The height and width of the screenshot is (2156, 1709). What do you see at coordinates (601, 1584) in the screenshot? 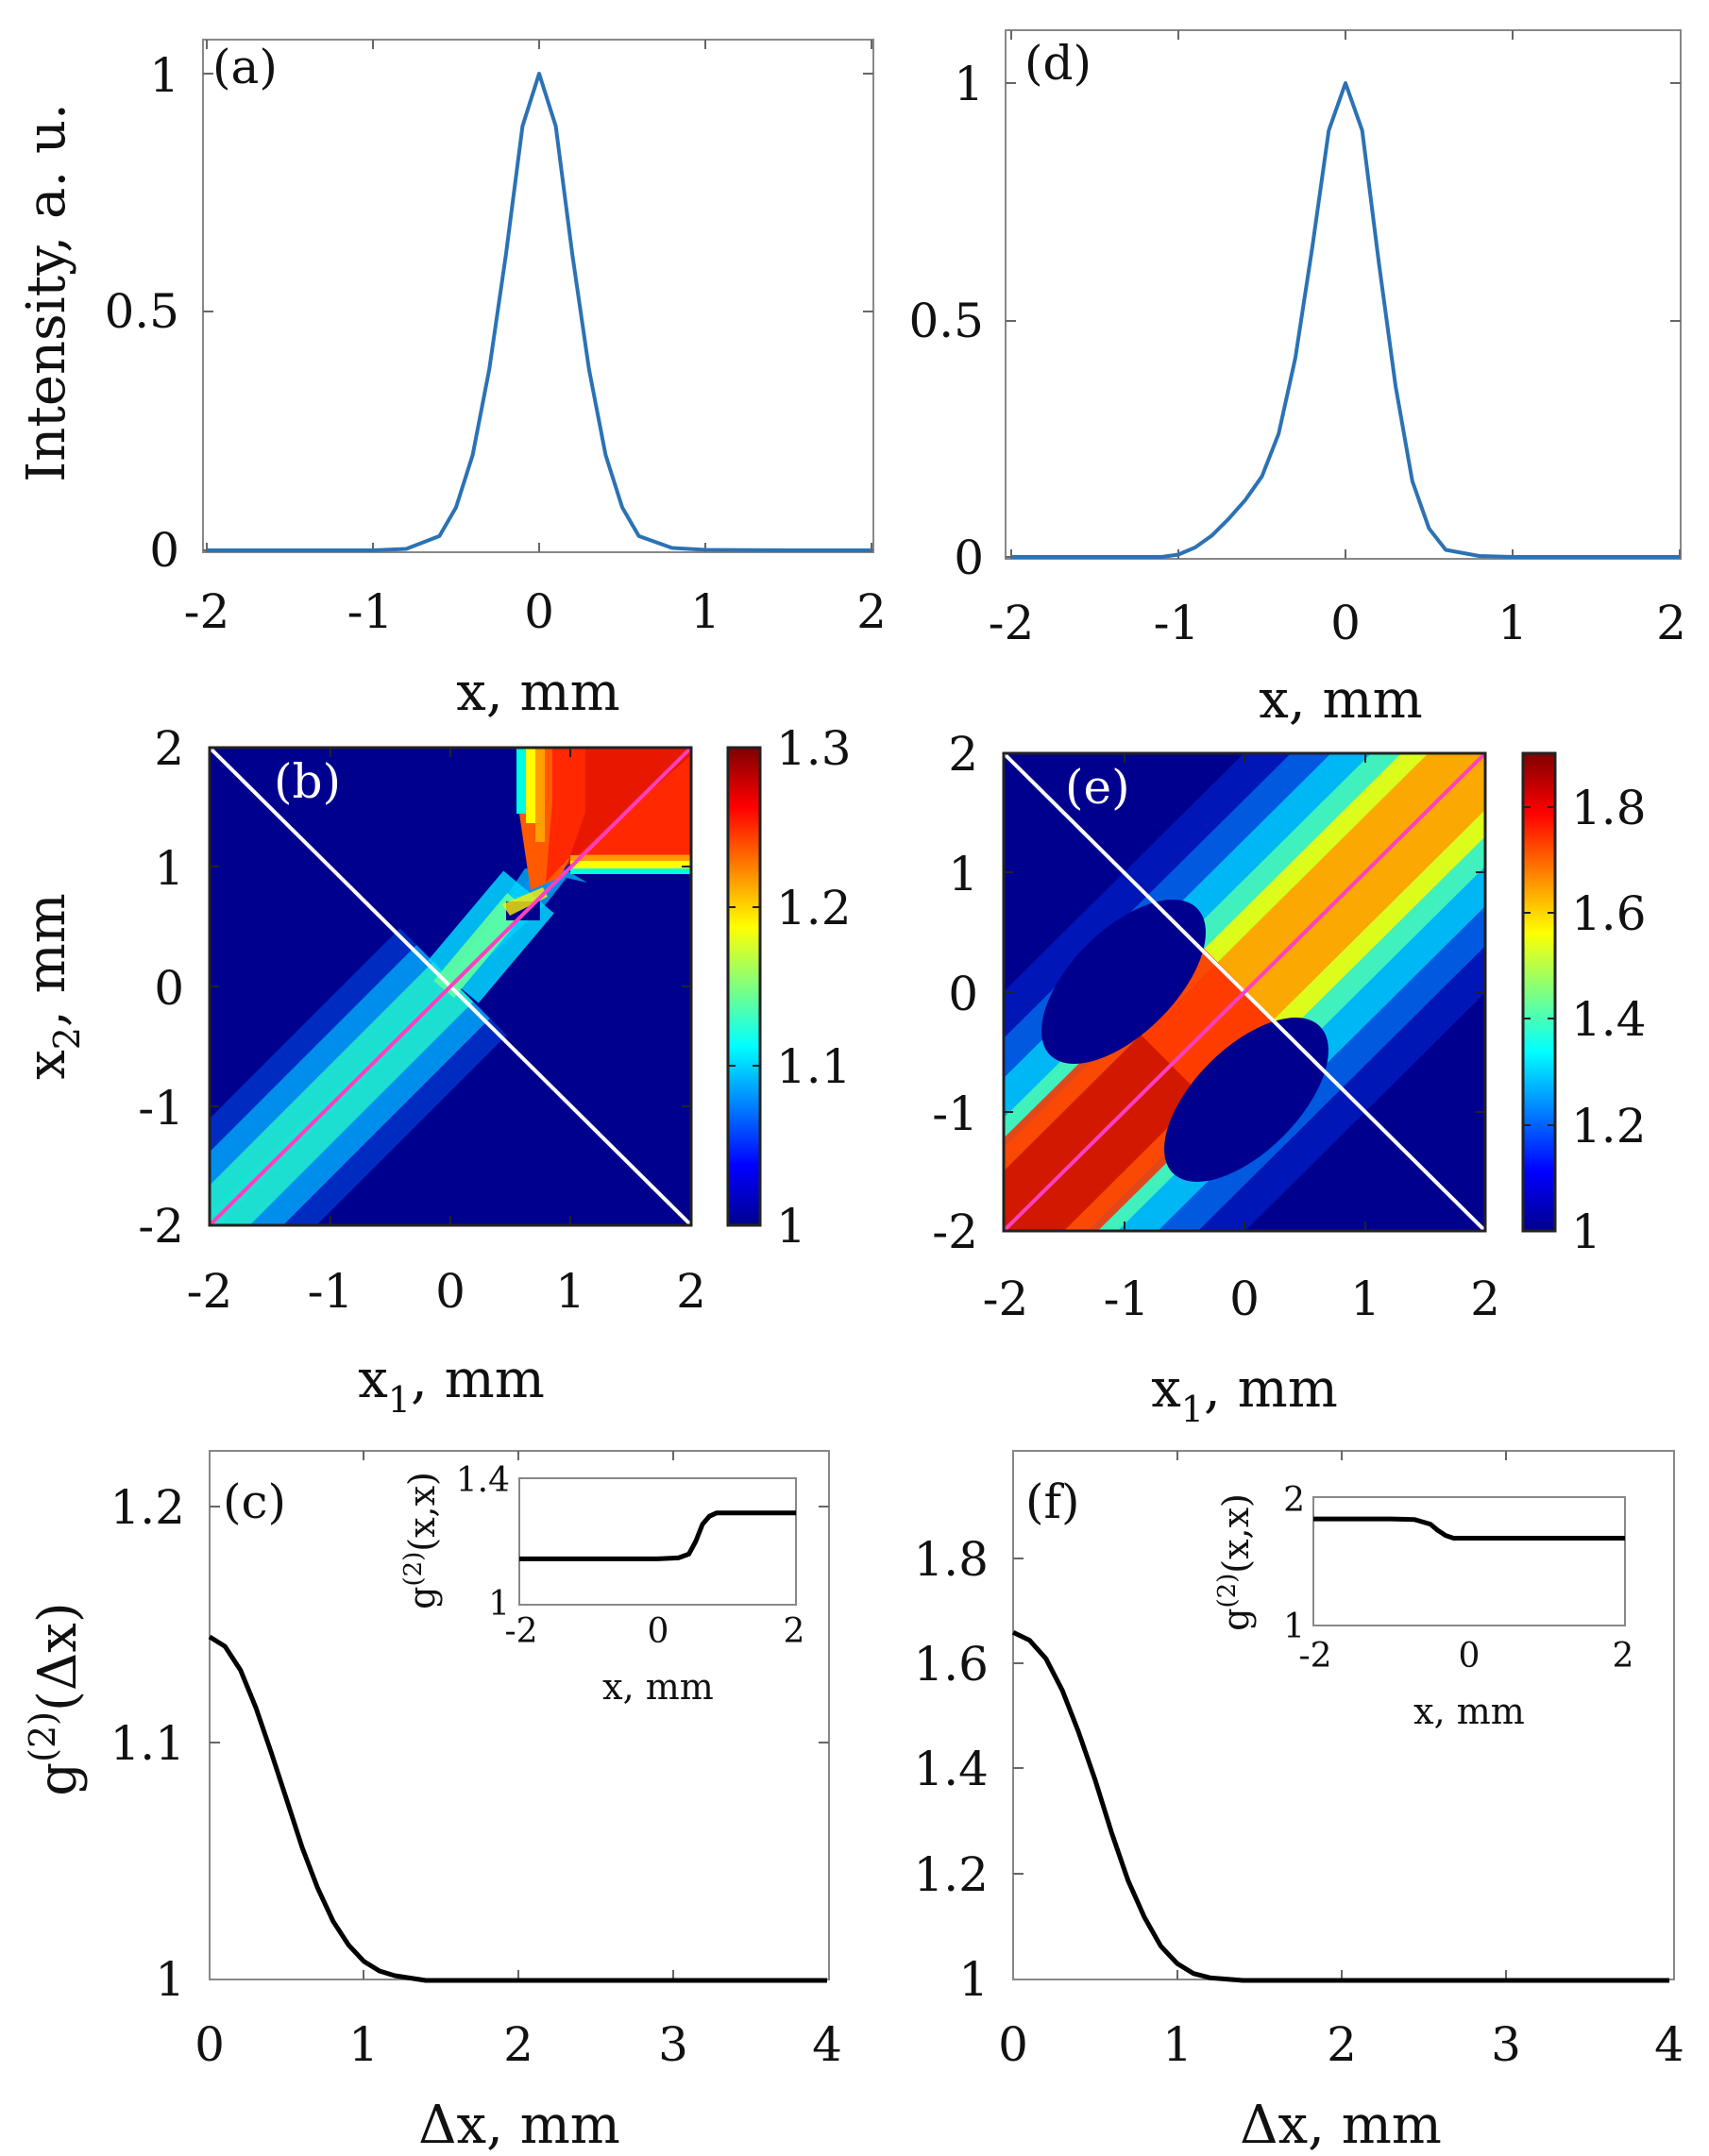
I see `inset-c: -2 0 2 1 1.4 x, mm g(2)(x,x)` at bounding box center [601, 1584].